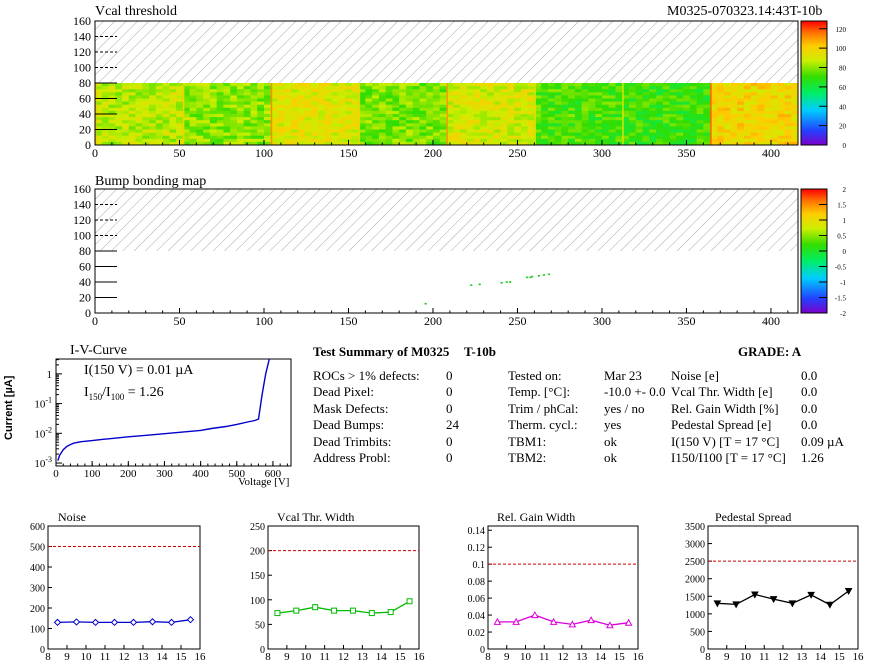  What do you see at coordinates (812, 457) in the screenshot?
I see `performance-value: 1.26` at bounding box center [812, 457].